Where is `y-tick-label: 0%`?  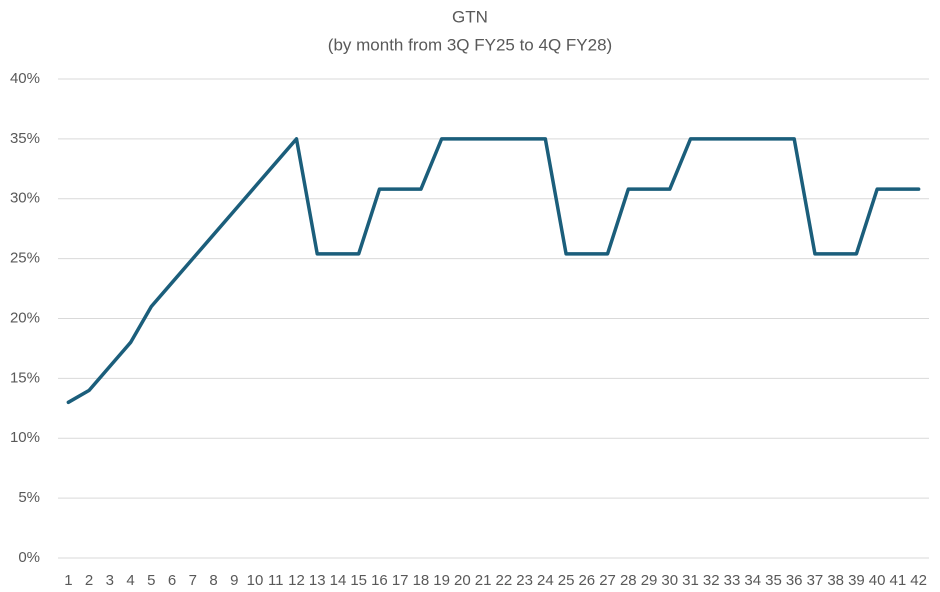 y-tick-label: 0% is located at coordinates (29, 557).